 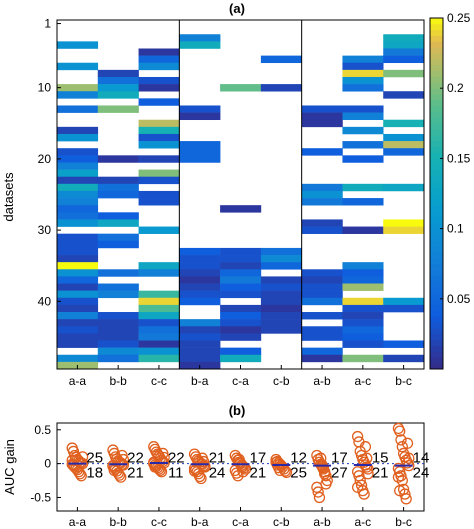 I want to click on negative-count: 11, so click(x=176, y=473).